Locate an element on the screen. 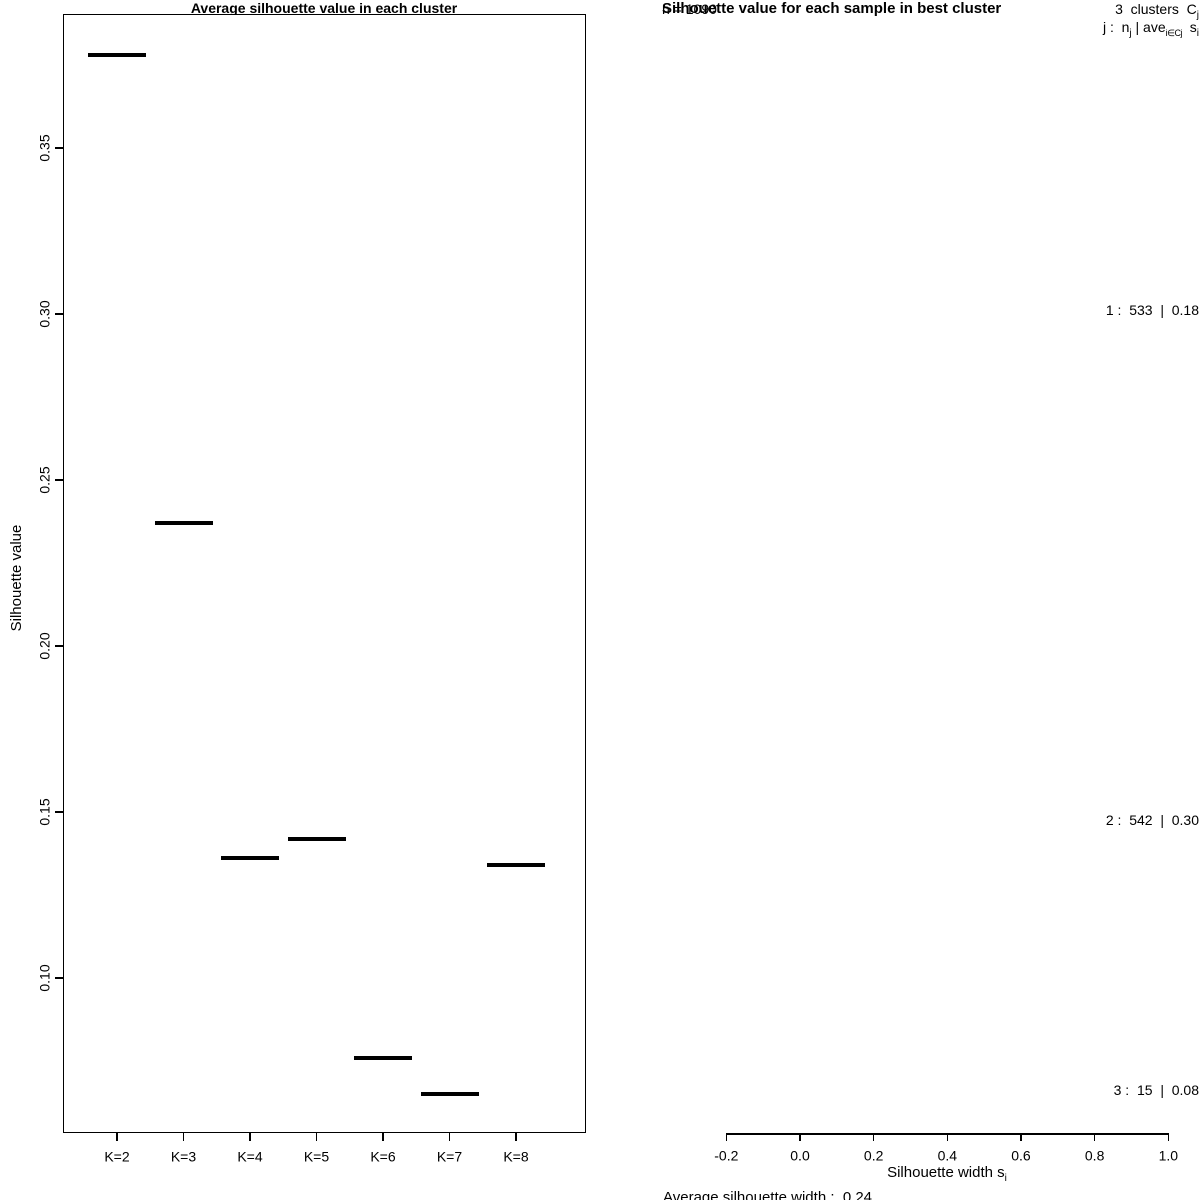 The height and width of the screenshot is (1200, 1200). y-tick-label: 0.35 is located at coordinates (44, 148).